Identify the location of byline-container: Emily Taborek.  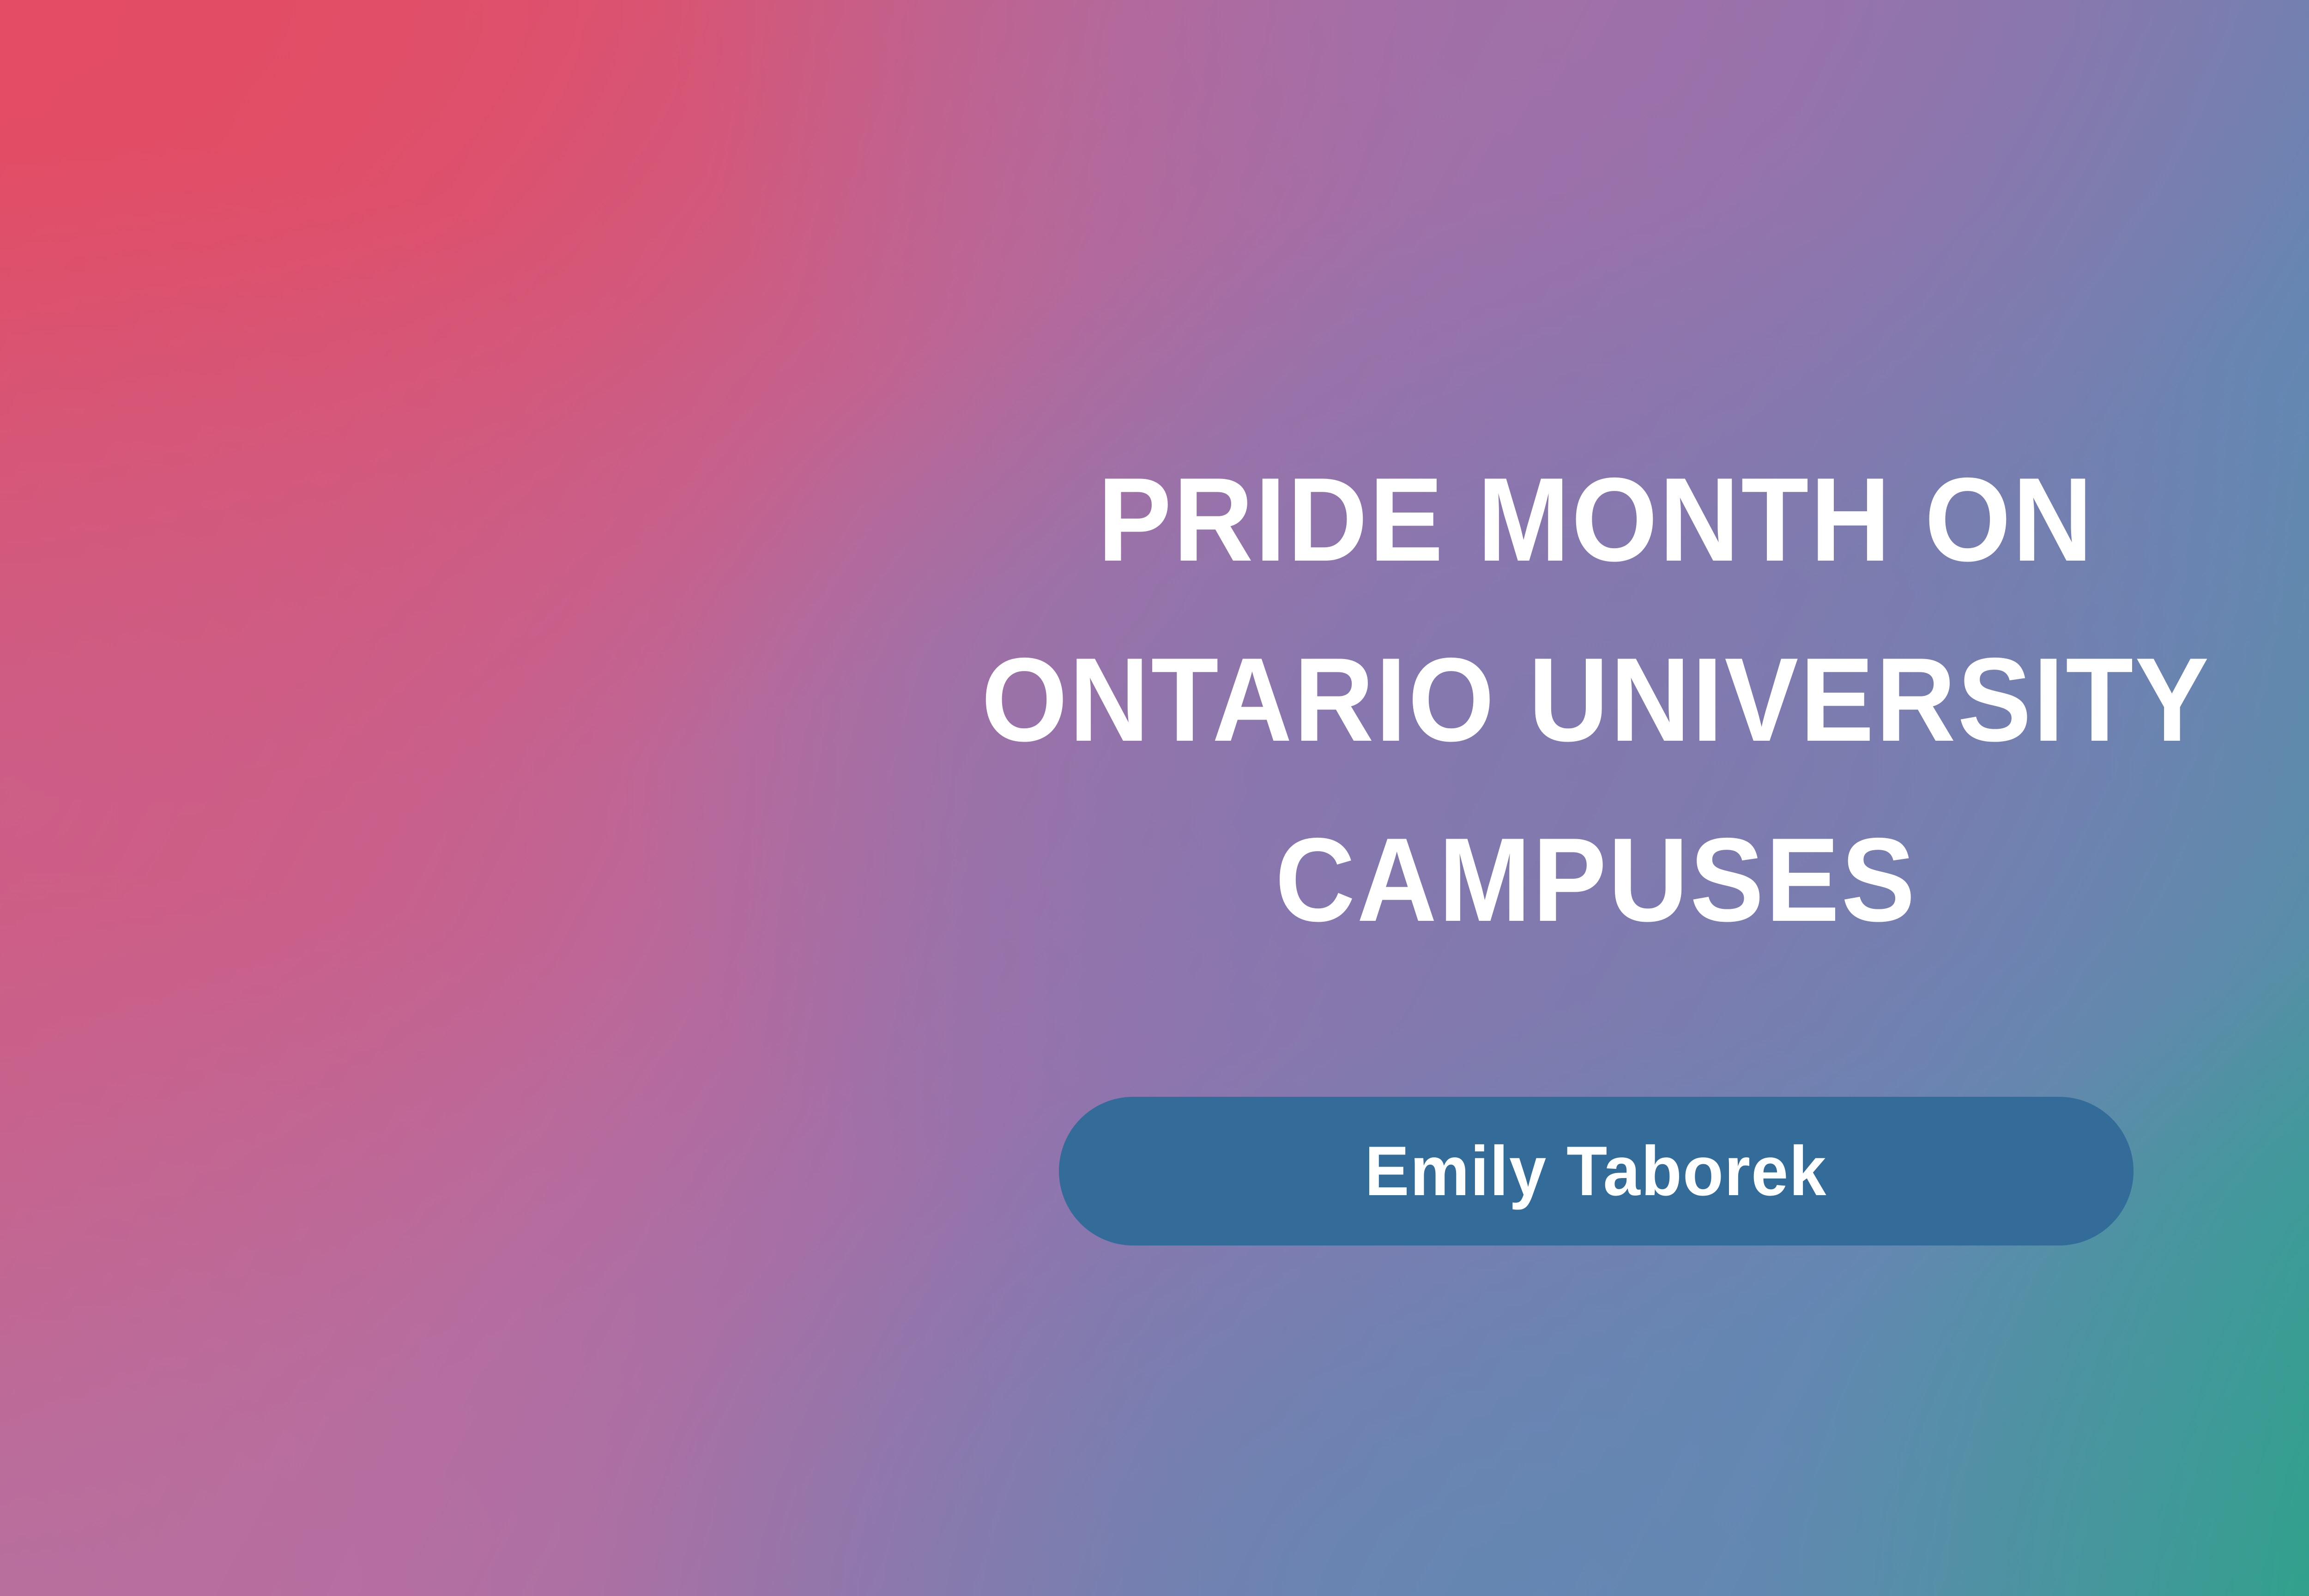
(1154, 1171).